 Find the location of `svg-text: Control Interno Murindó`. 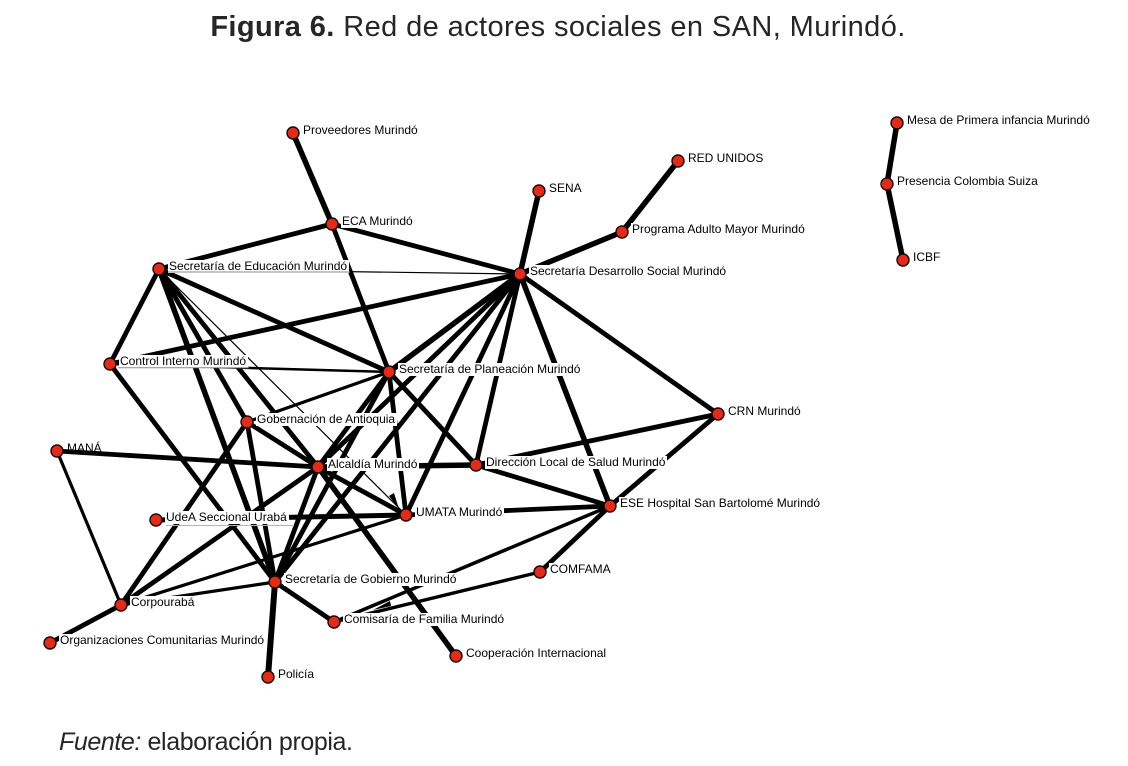

svg-text: Control Interno Murindó is located at coordinates (183, 361).